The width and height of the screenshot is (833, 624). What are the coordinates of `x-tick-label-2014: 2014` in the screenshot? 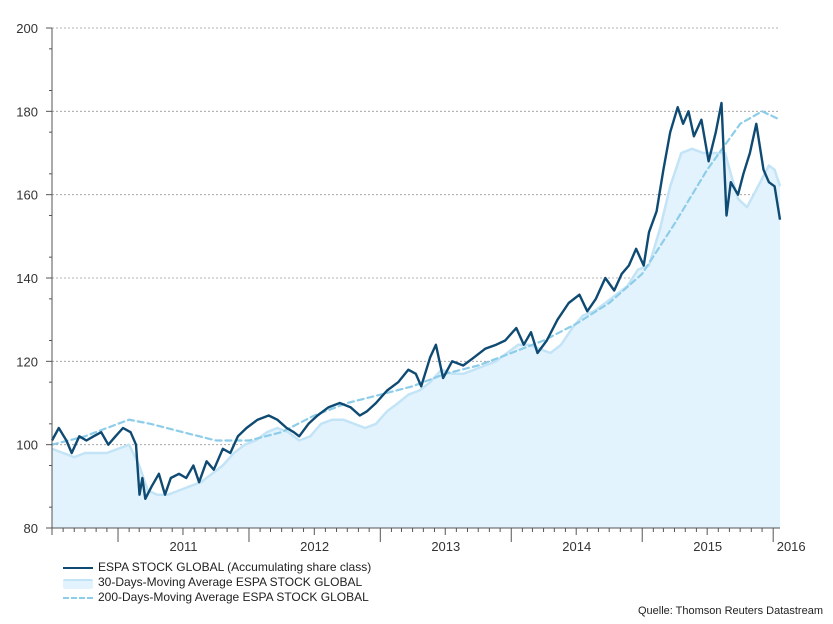 It's located at (576, 546).